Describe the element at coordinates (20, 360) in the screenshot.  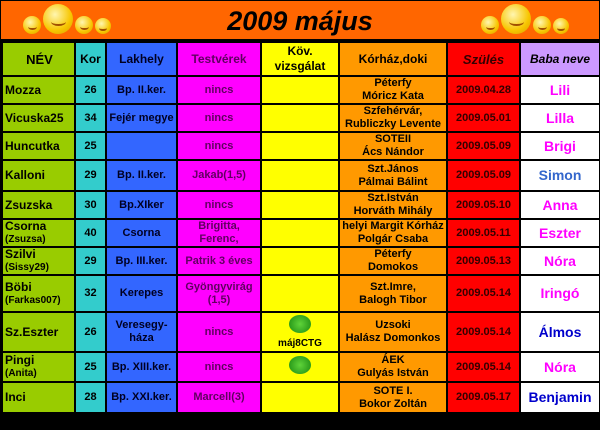
I see `name-text: Pingi` at that location.